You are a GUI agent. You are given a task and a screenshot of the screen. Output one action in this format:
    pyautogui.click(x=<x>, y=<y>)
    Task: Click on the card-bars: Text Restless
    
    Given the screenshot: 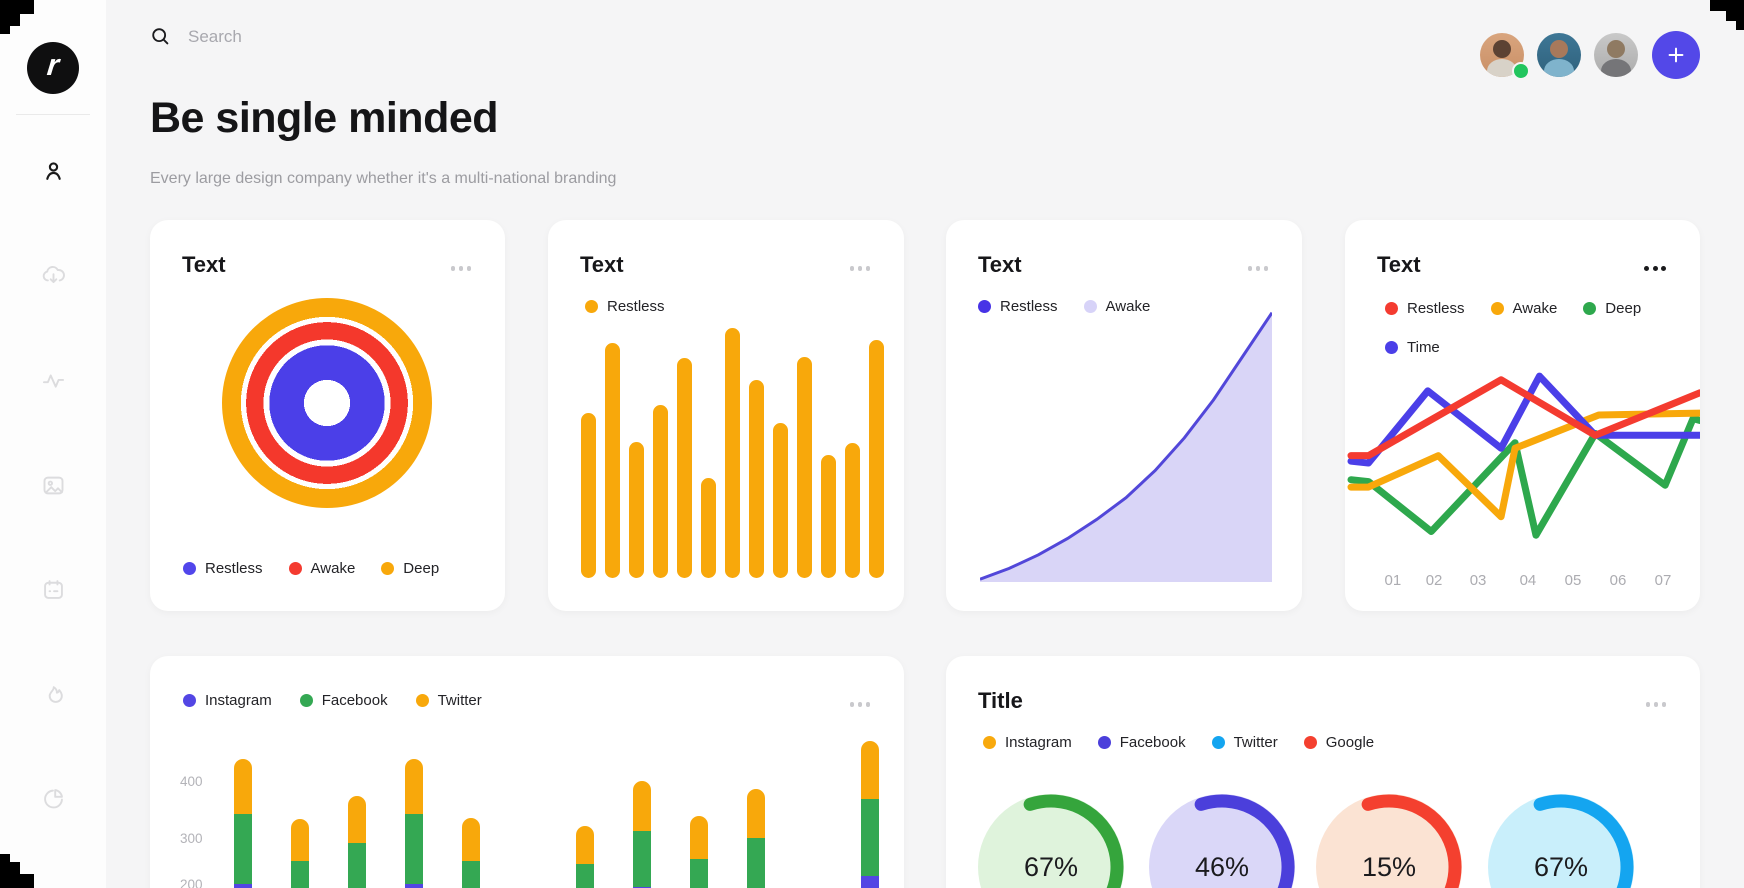 What is the action you would take?
    pyautogui.click(x=726, y=415)
    